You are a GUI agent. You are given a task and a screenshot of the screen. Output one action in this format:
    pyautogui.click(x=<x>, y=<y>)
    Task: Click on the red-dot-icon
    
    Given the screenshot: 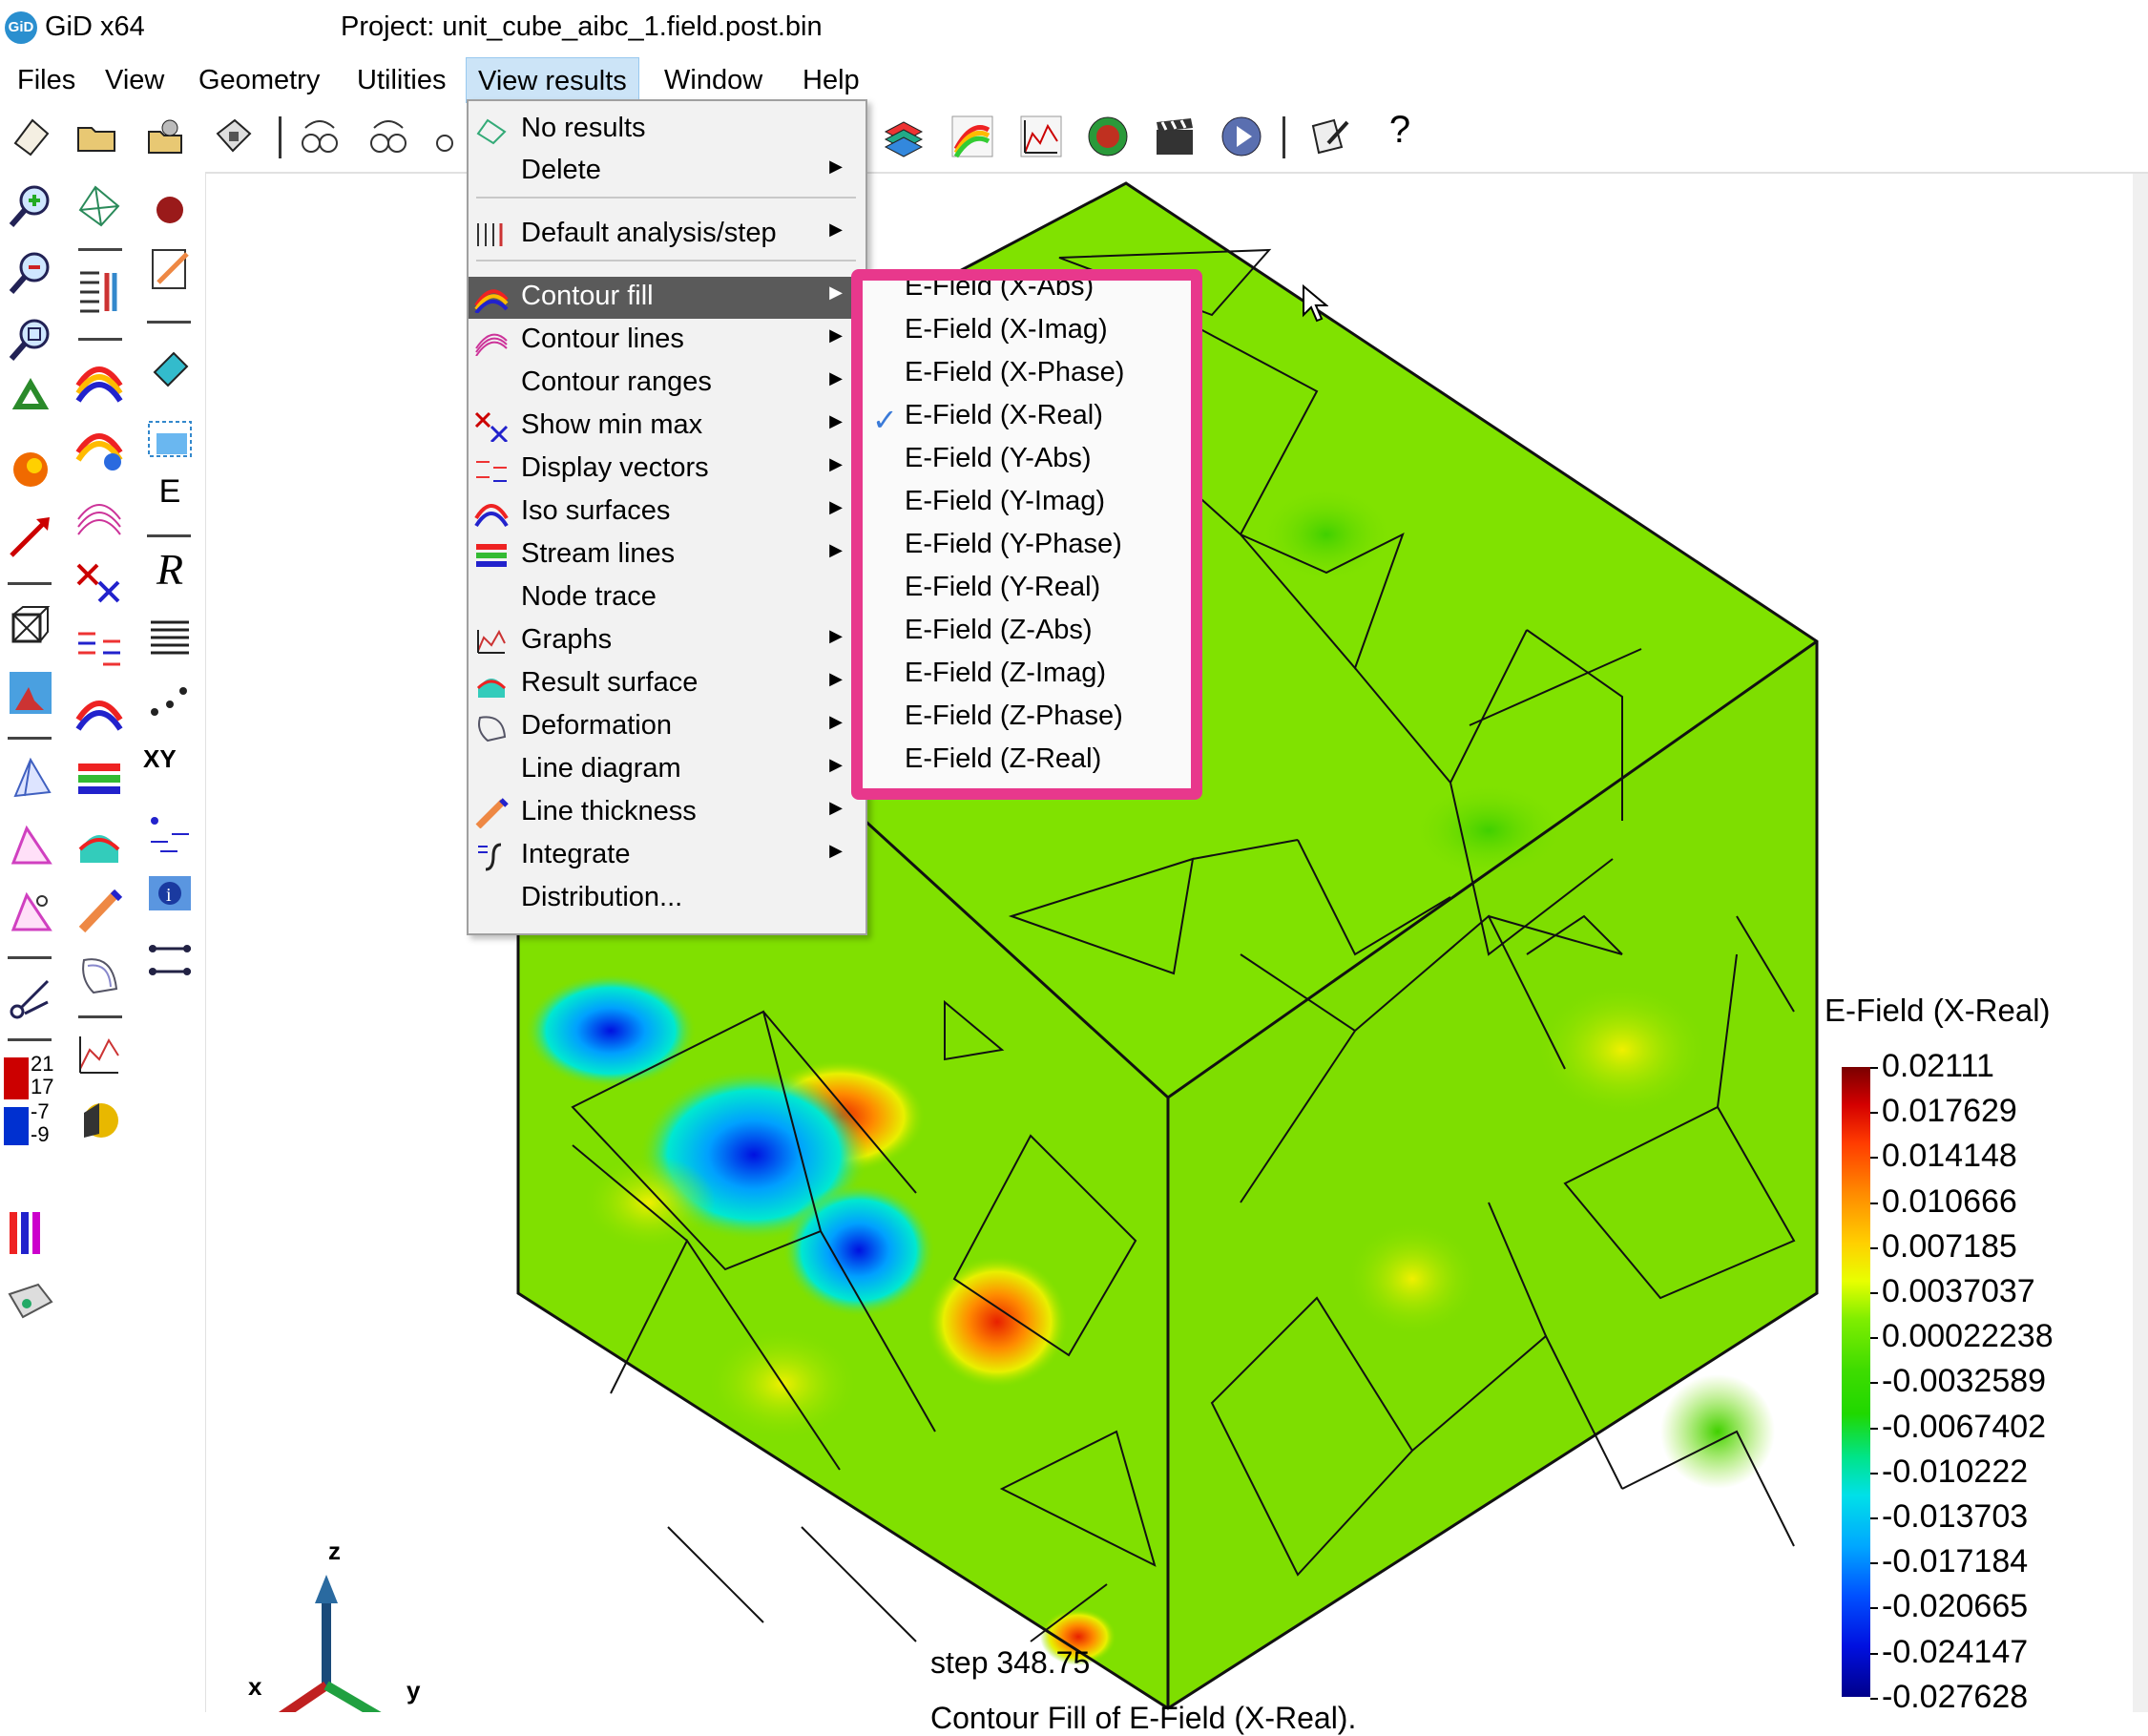 What is the action you would take?
    pyautogui.click(x=170, y=210)
    